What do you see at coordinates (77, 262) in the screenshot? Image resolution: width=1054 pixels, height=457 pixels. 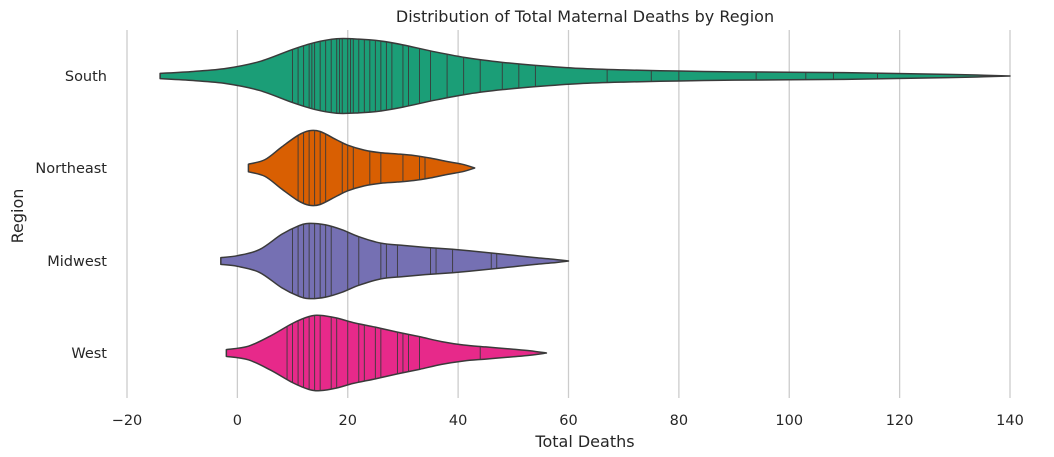 I see `category-label: Midwest` at bounding box center [77, 262].